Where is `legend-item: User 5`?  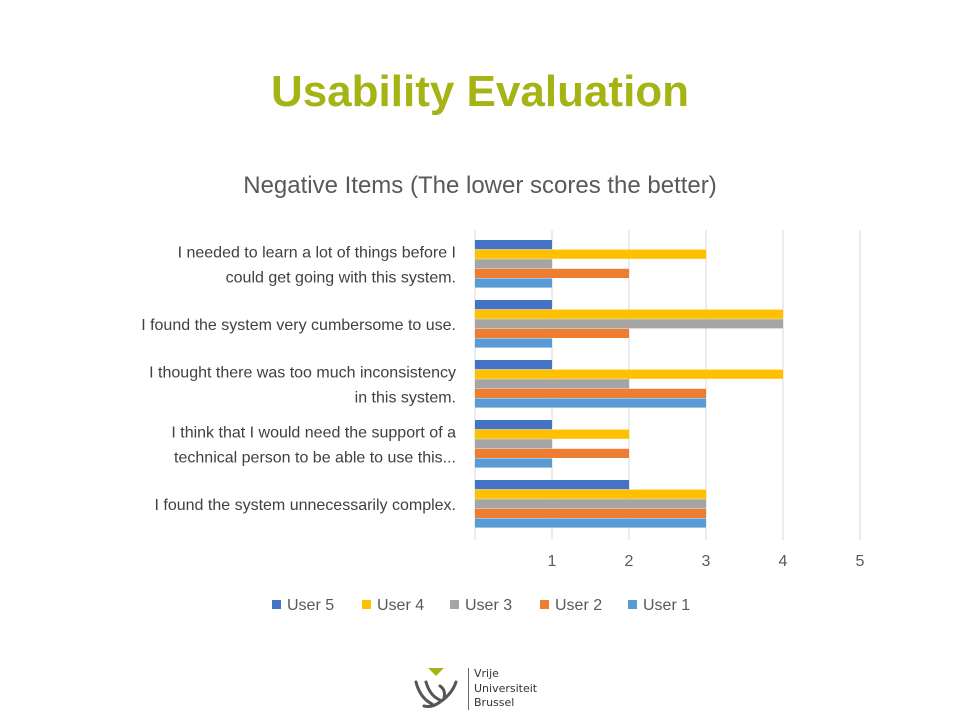 legend-item: User 5 is located at coordinates (303, 605).